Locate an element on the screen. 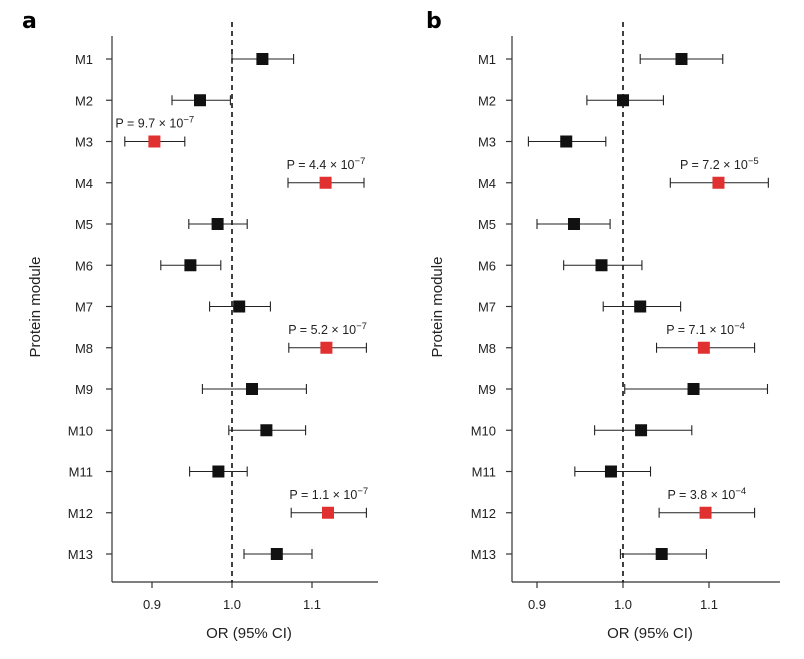 Image resolution: width=804 pixels, height=659 pixels. panel-letter: b is located at coordinates (434, 21).